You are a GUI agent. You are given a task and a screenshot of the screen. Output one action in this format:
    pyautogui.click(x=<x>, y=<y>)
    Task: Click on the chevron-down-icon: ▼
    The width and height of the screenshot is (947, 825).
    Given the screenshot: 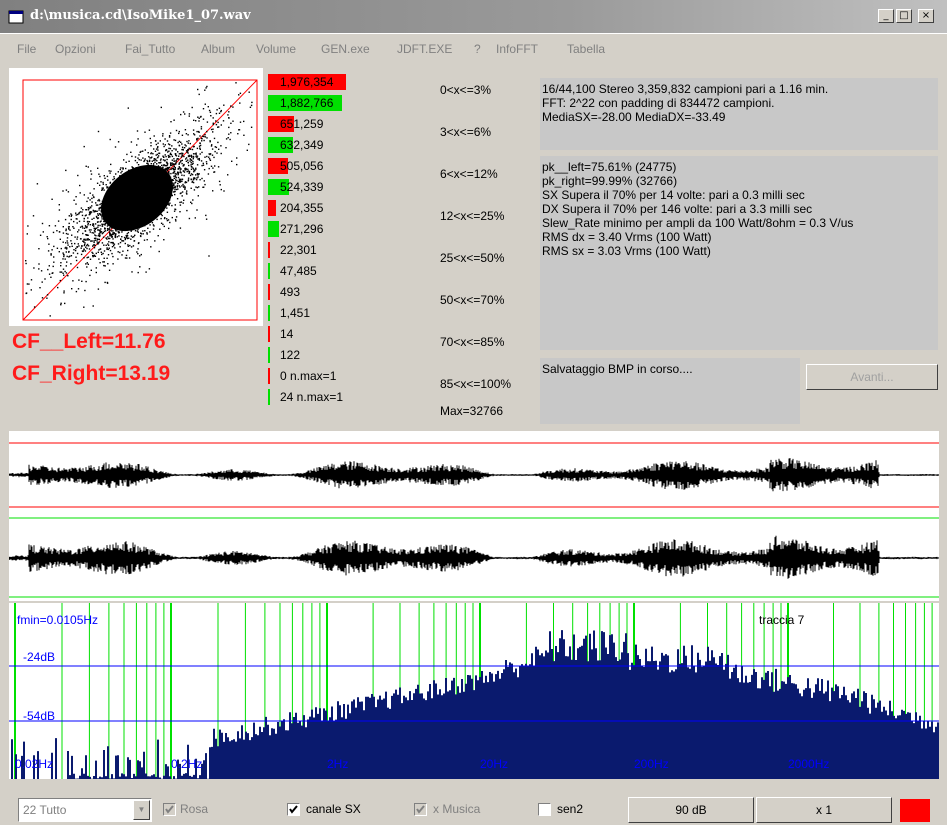 What is the action you would take?
    pyautogui.click(x=141, y=810)
    